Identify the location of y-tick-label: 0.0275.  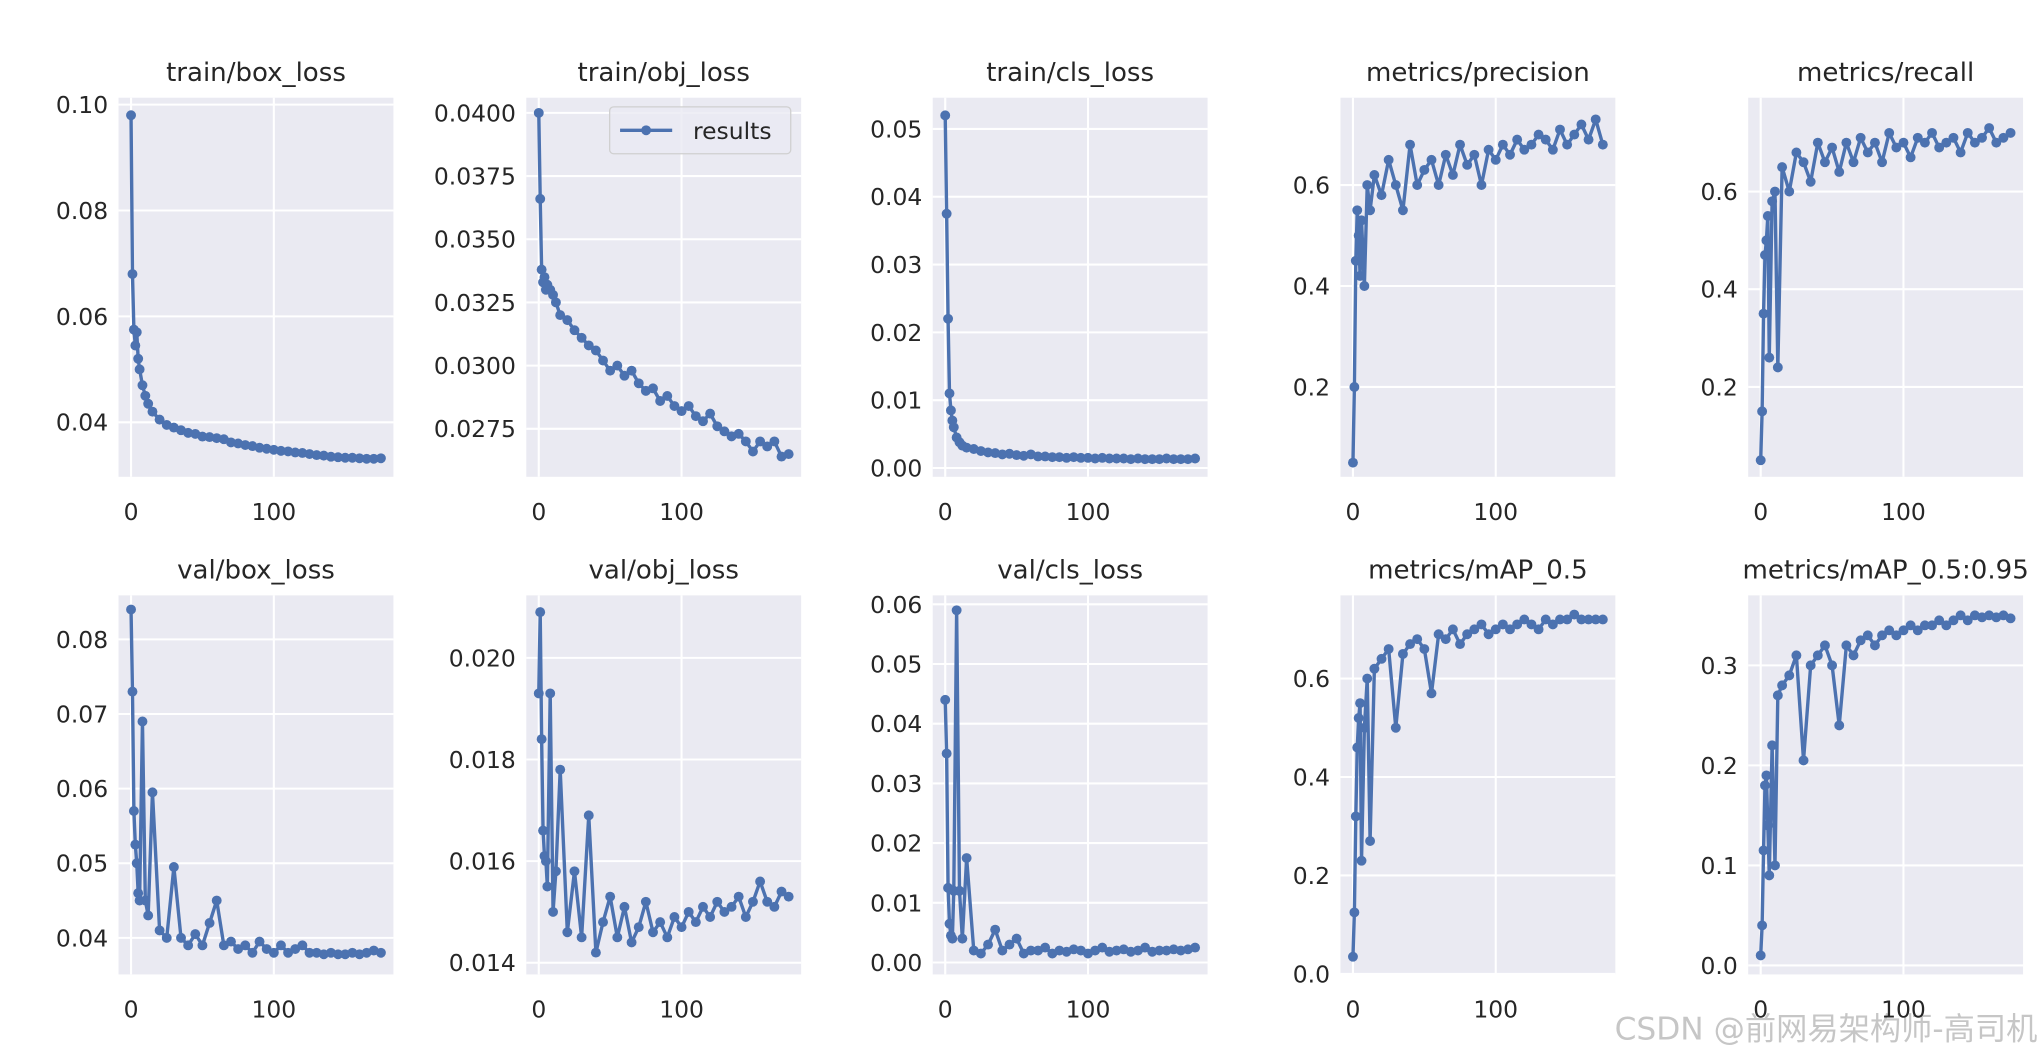
(475, 429).